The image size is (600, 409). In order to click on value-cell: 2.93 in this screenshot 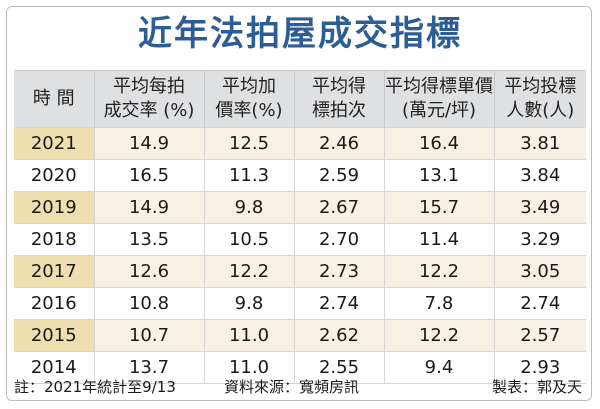, I will do `click(539, 367)`.